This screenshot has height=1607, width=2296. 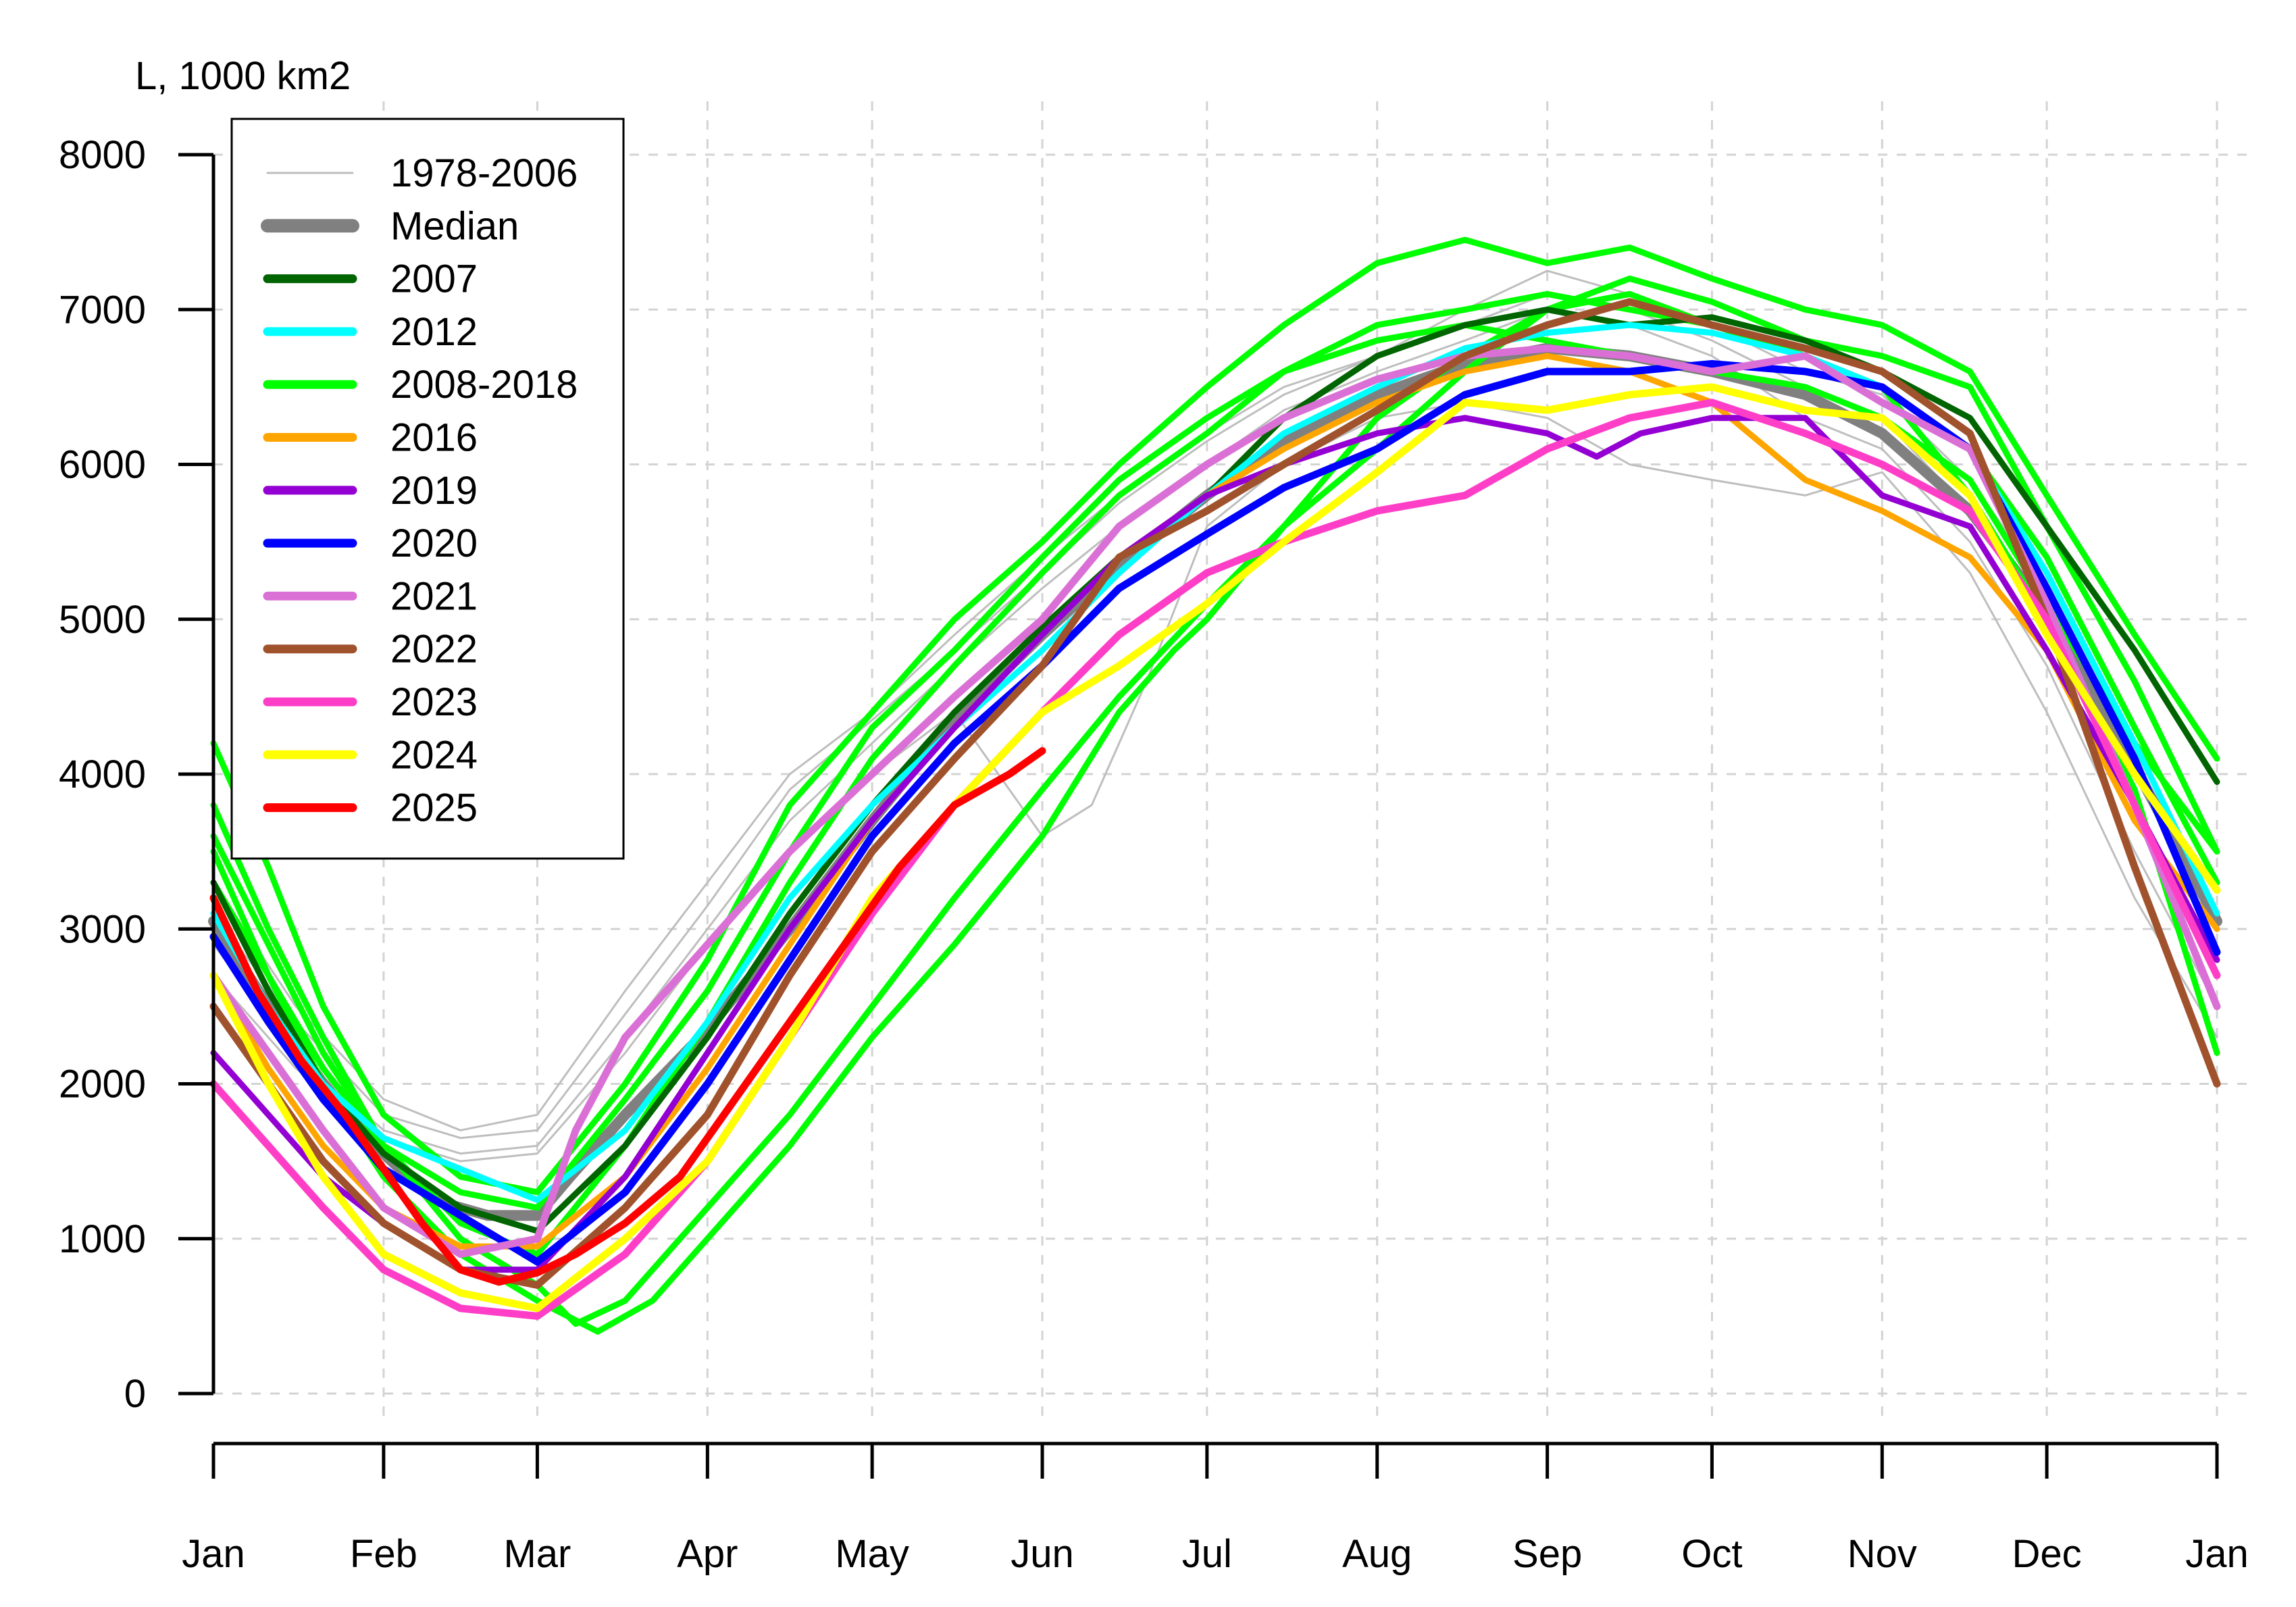 I want to click on legend-label: 2024, so click(x=434, y=755).